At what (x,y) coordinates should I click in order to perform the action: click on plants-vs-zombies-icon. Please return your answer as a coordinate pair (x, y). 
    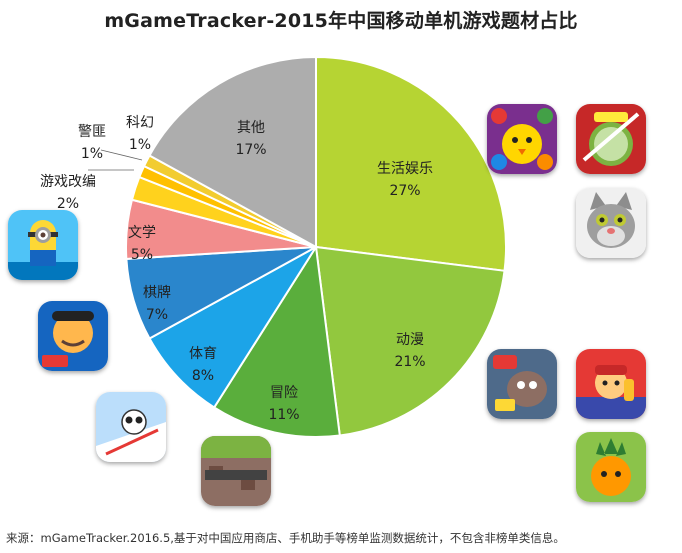
    Looking at the image, I should click on (522, 384).